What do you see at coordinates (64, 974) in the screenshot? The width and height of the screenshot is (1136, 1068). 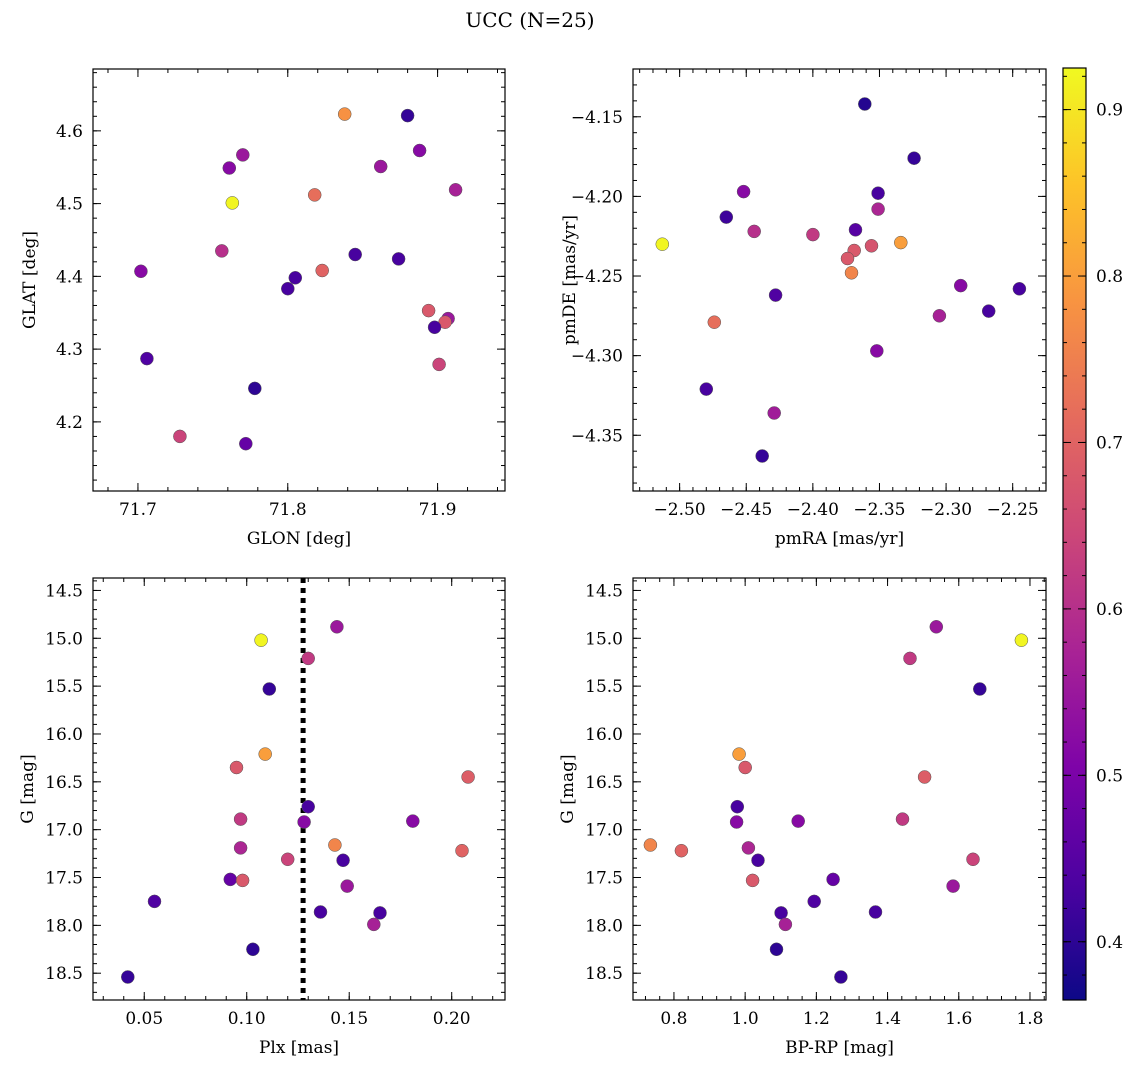 I see `parallax-magnitude-ytick-label: 18.5` at bounding box center [64, 974].